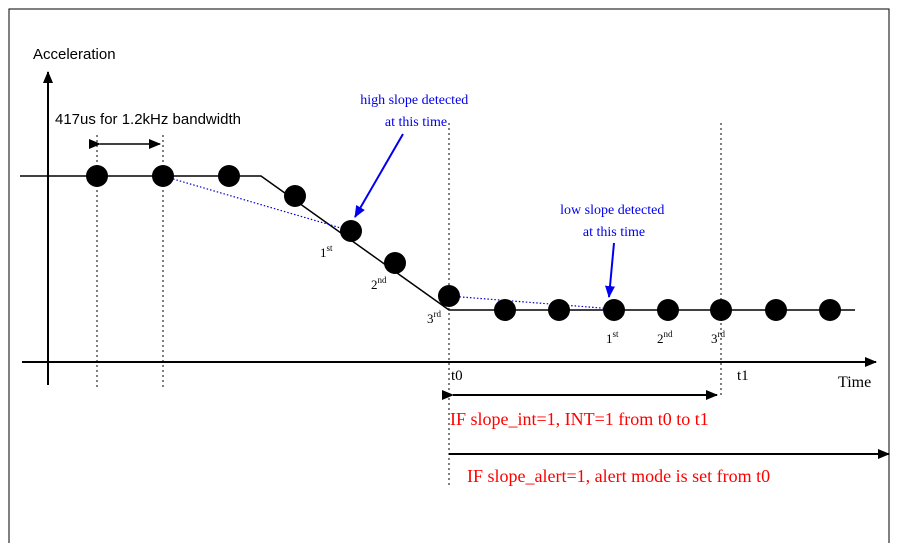 The width and height of the screenshot is (898, 543). Describe the element at coordinates (414, 100) in the screenshot. I see `high-slope-callout-line: high slope detected` at that location.